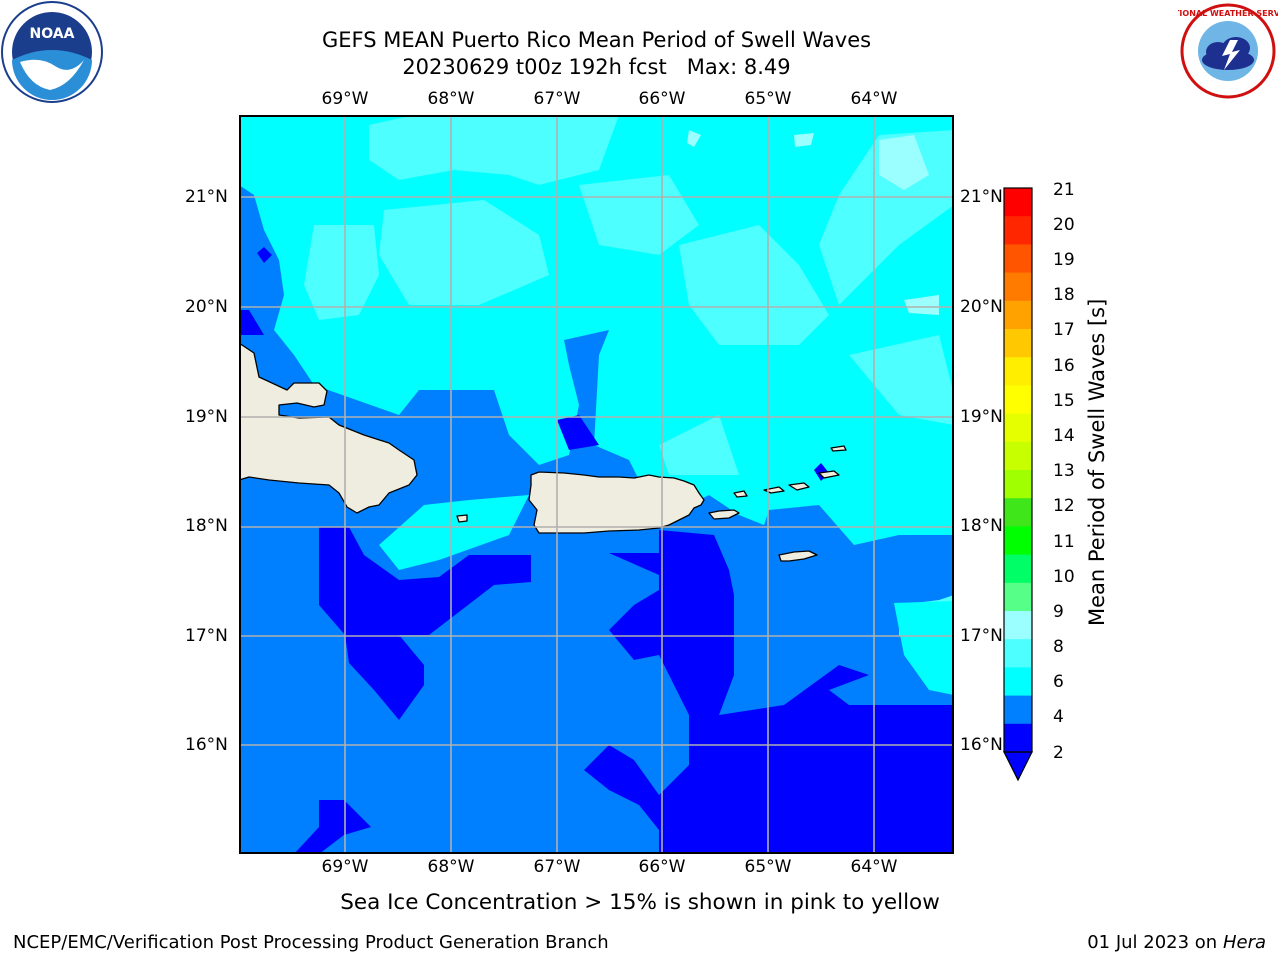 This screenshot has height=960, width=1280. What do you see at coordinates (981, 197) in the screenshot?
I see `lat-tick-right-1: 21°N` at bounding box center [981, 197].